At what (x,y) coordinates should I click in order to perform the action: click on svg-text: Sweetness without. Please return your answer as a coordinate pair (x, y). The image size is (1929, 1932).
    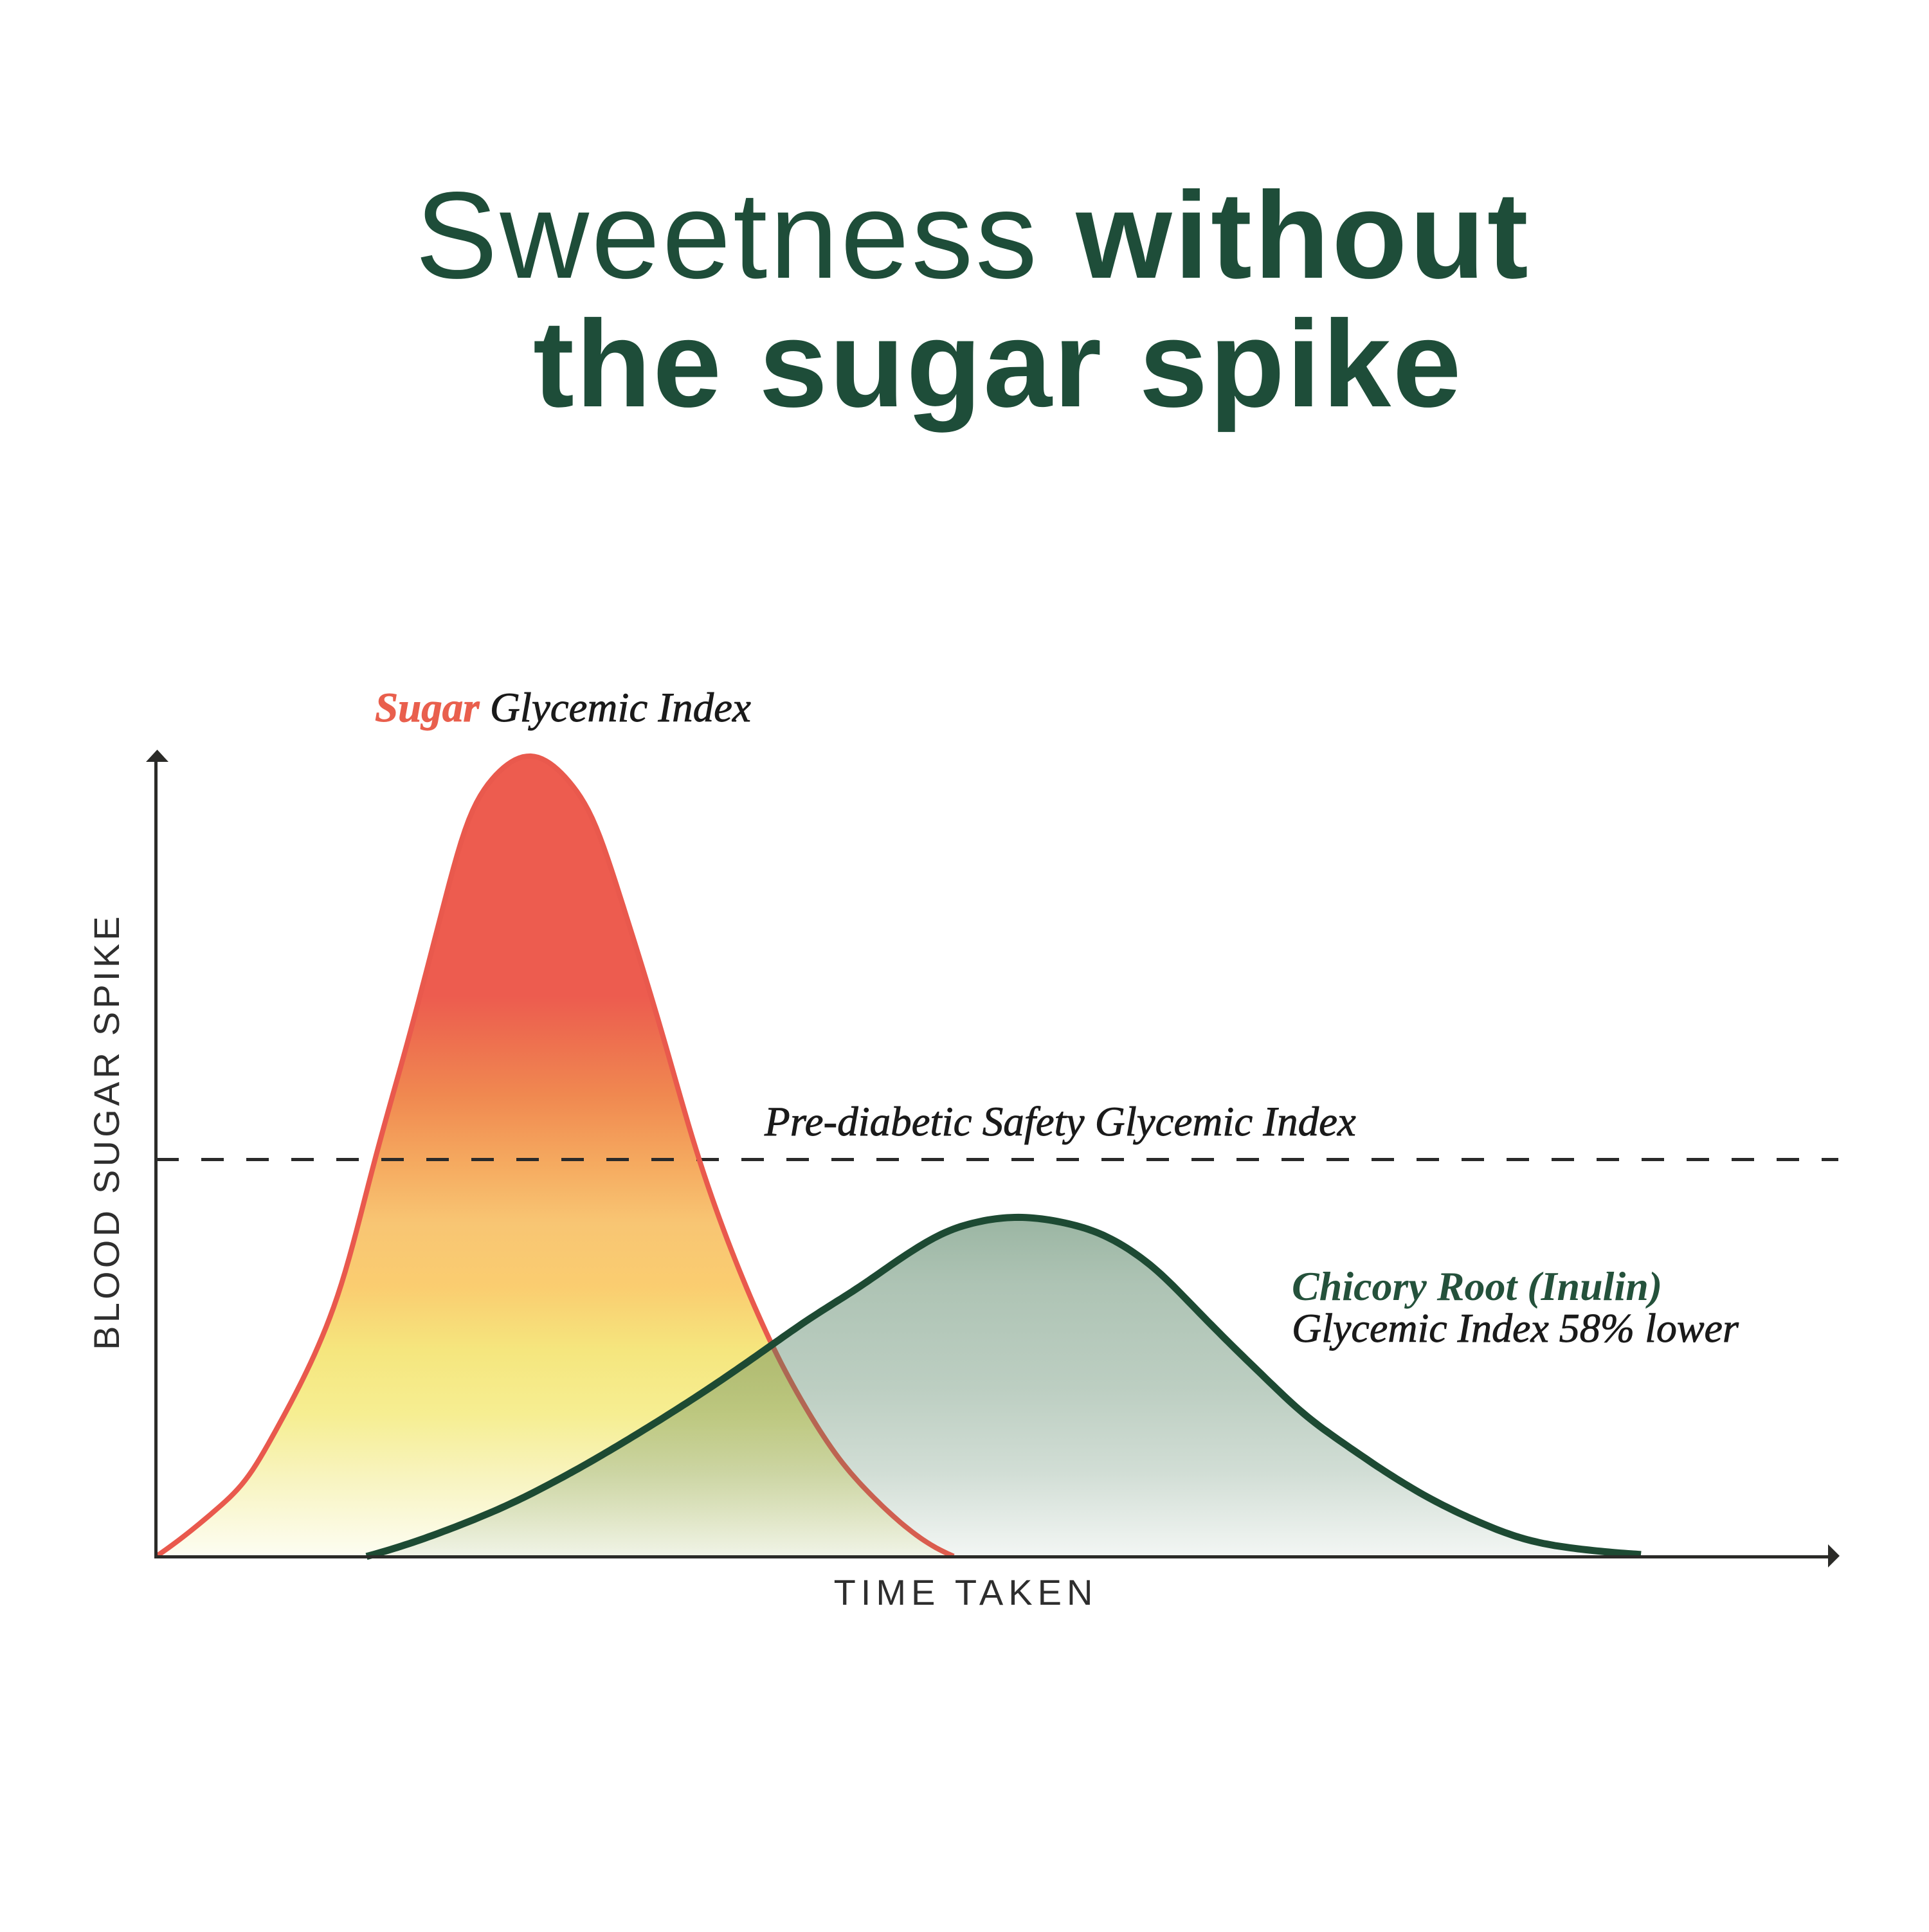
    Looking at the image, I should click on (972, 235).